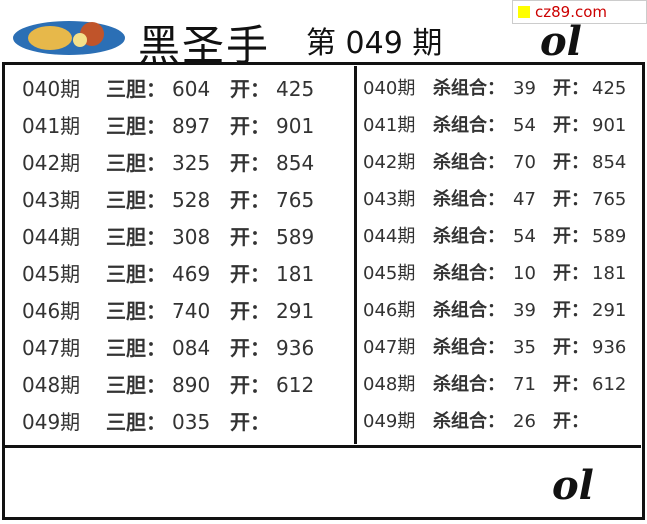  What do you see at coordinates (191, 200) in the screenshot?
I see `dan-value: 528` at bounding box center [191, 200].